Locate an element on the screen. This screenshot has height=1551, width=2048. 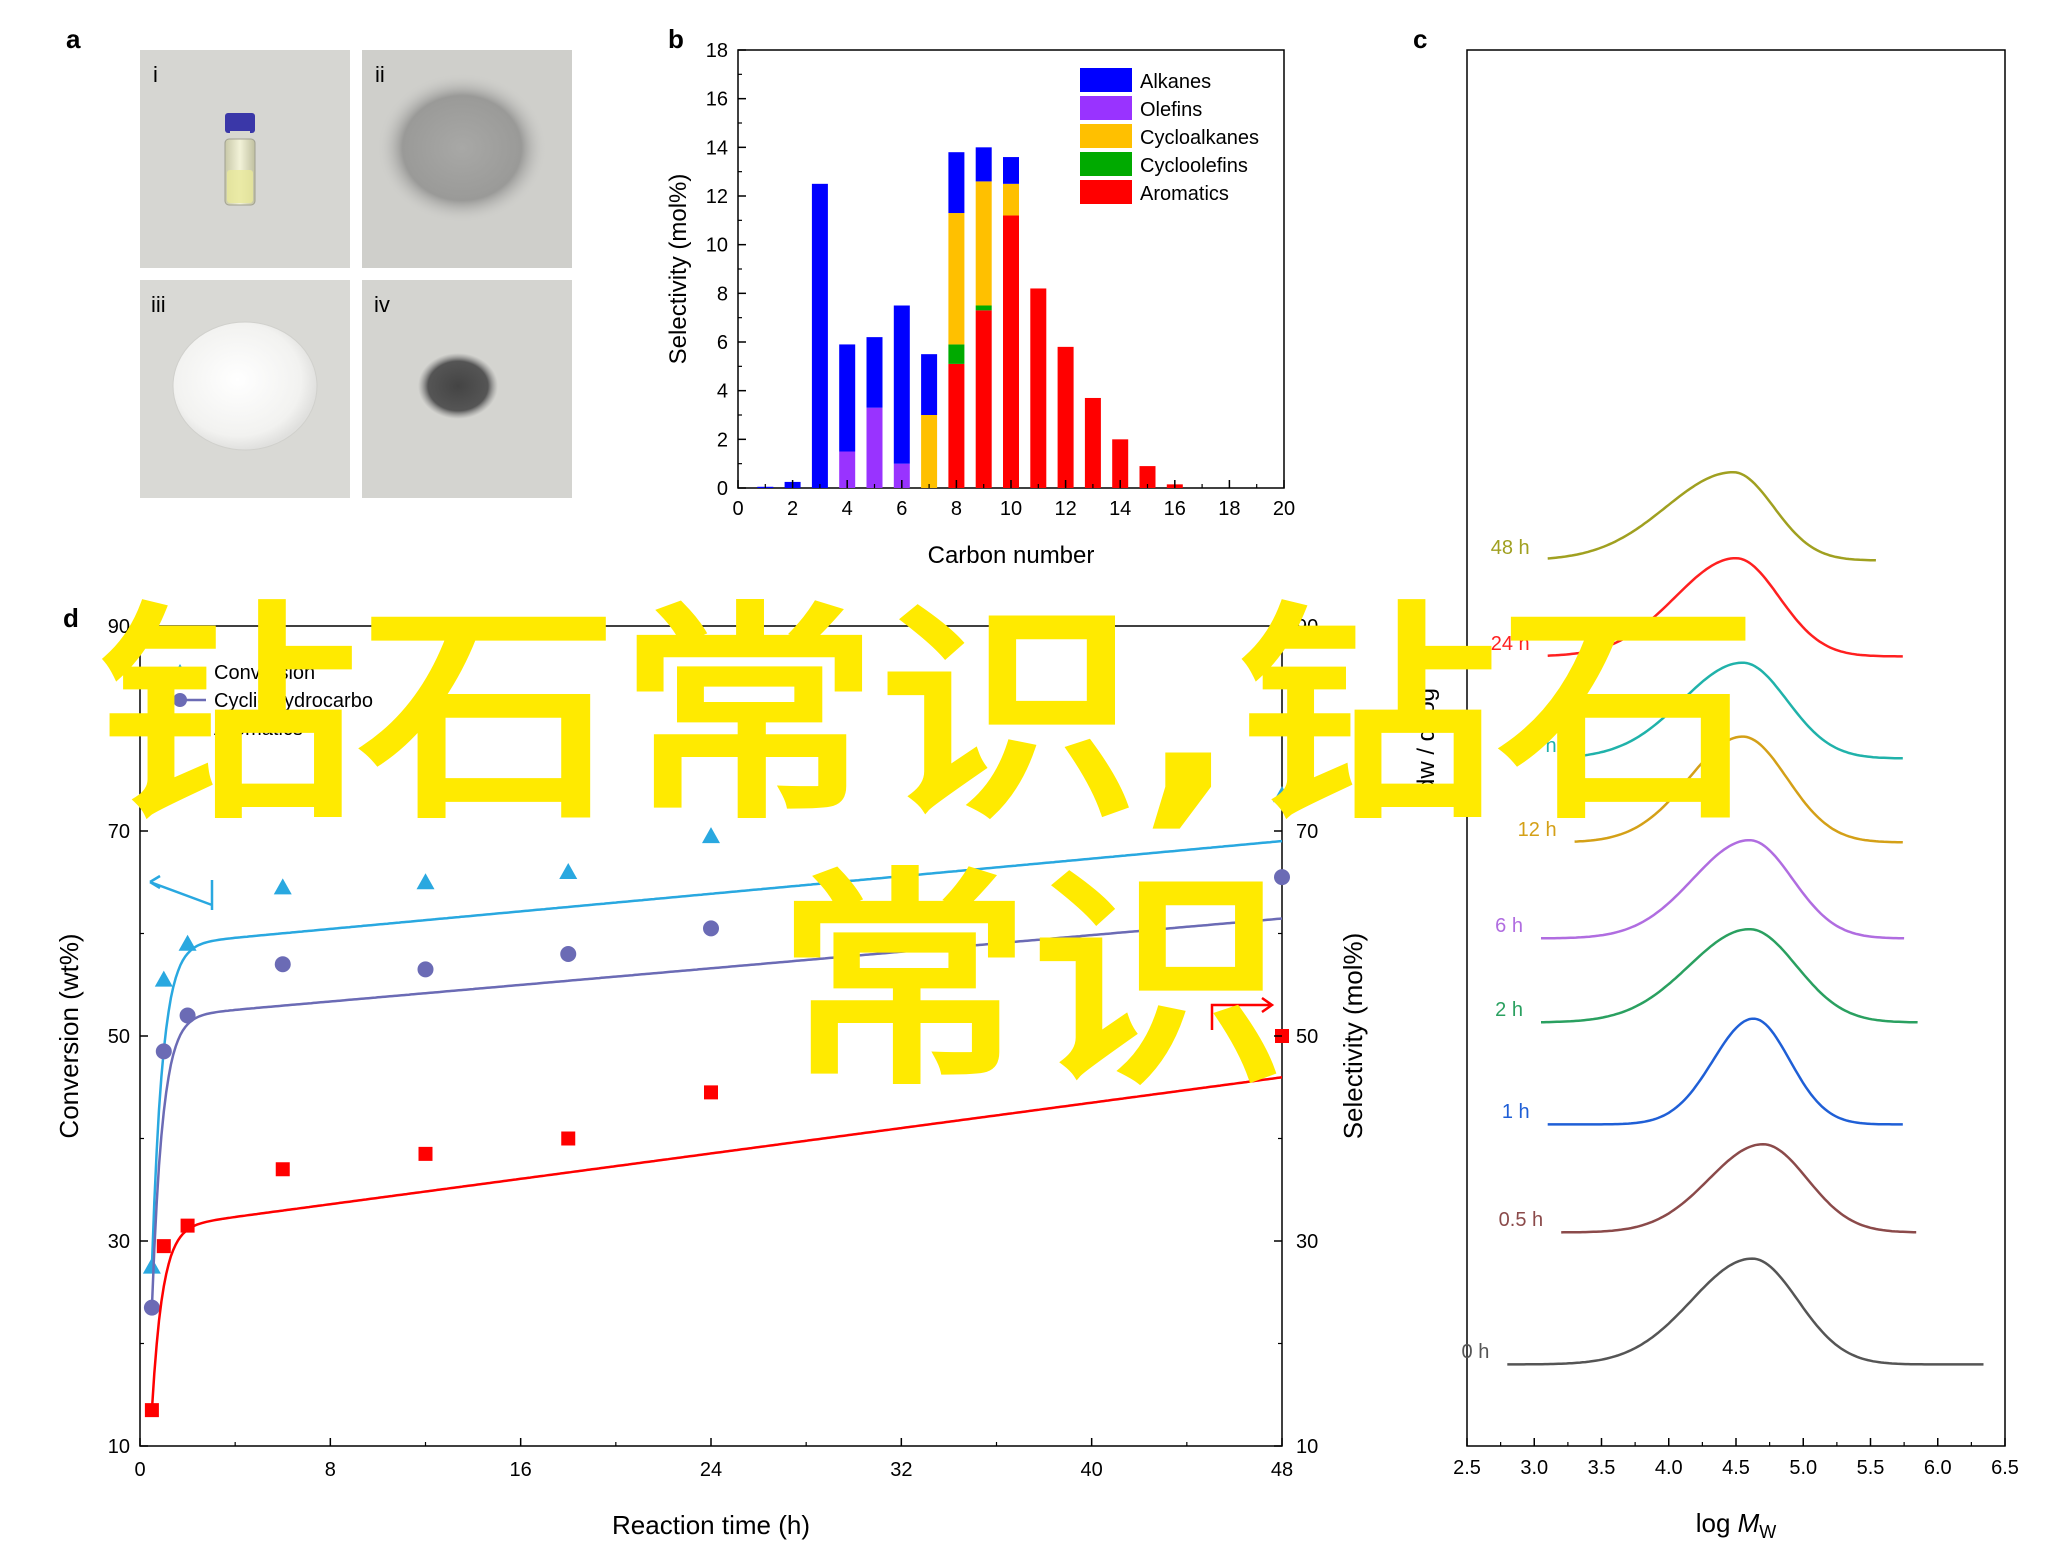
d-ytick-label-right: 50 is located at coordinates (1307, 1037).